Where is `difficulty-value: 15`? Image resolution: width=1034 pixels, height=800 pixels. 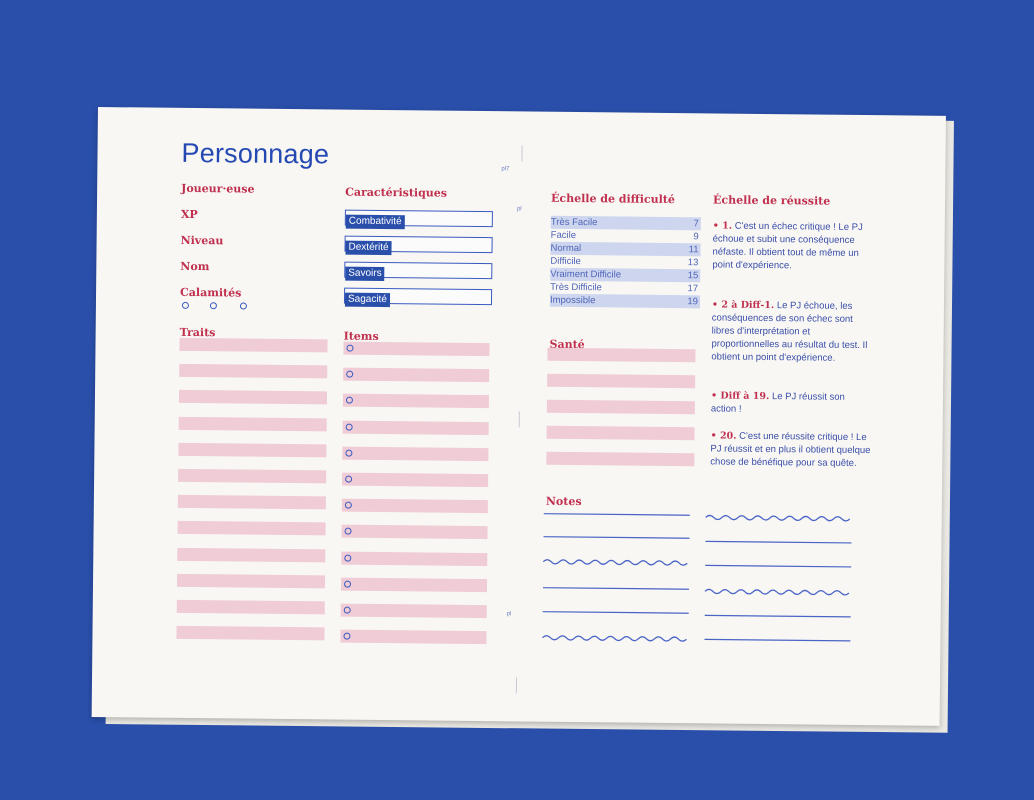
difficulty-value: 15 is located at coordinates (693, 276).